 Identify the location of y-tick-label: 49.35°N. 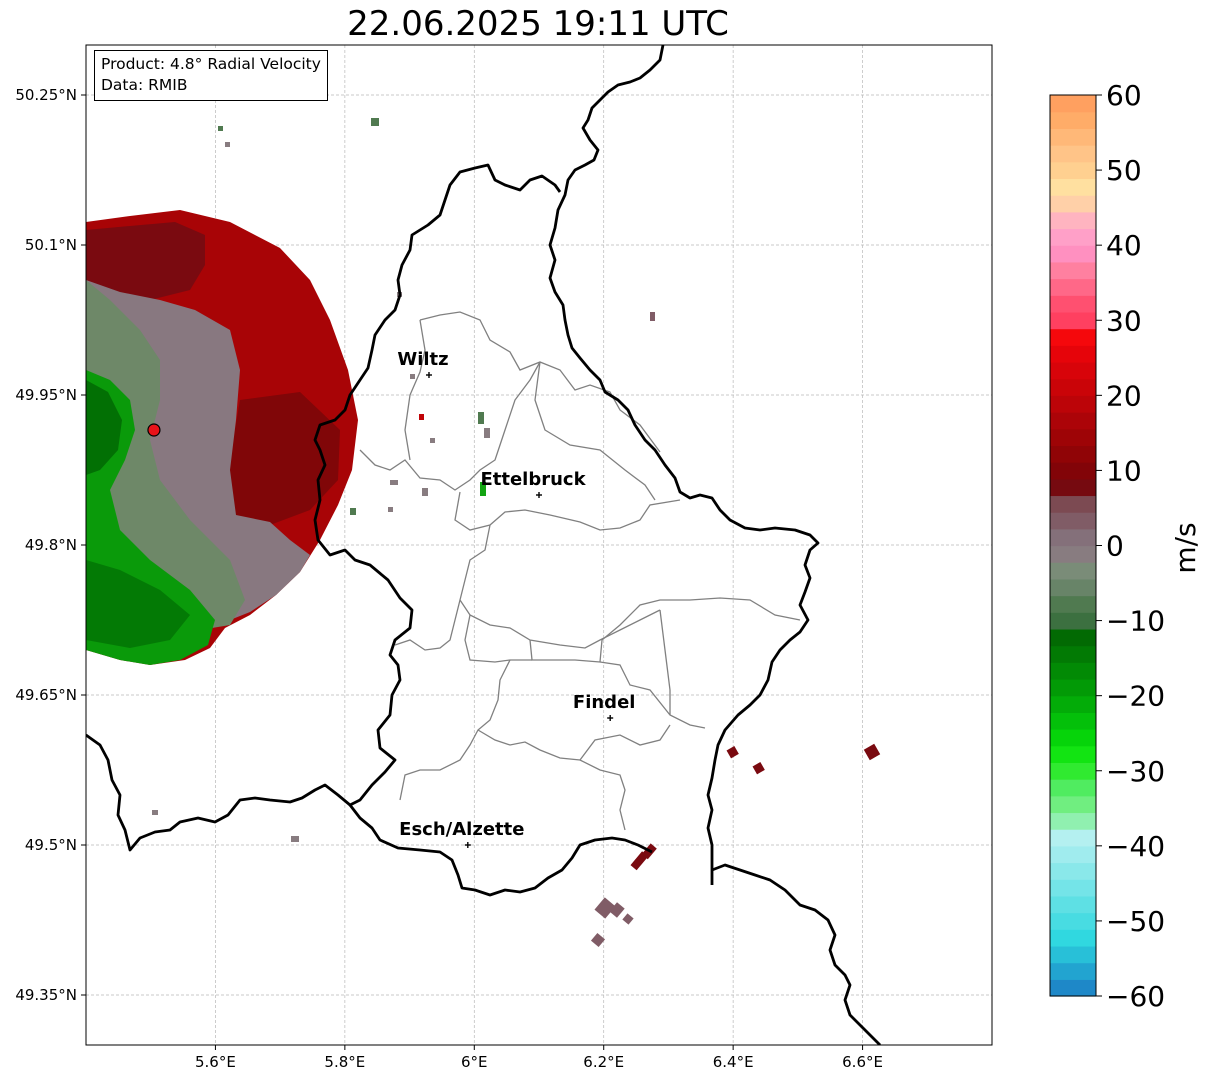
(46, 995).